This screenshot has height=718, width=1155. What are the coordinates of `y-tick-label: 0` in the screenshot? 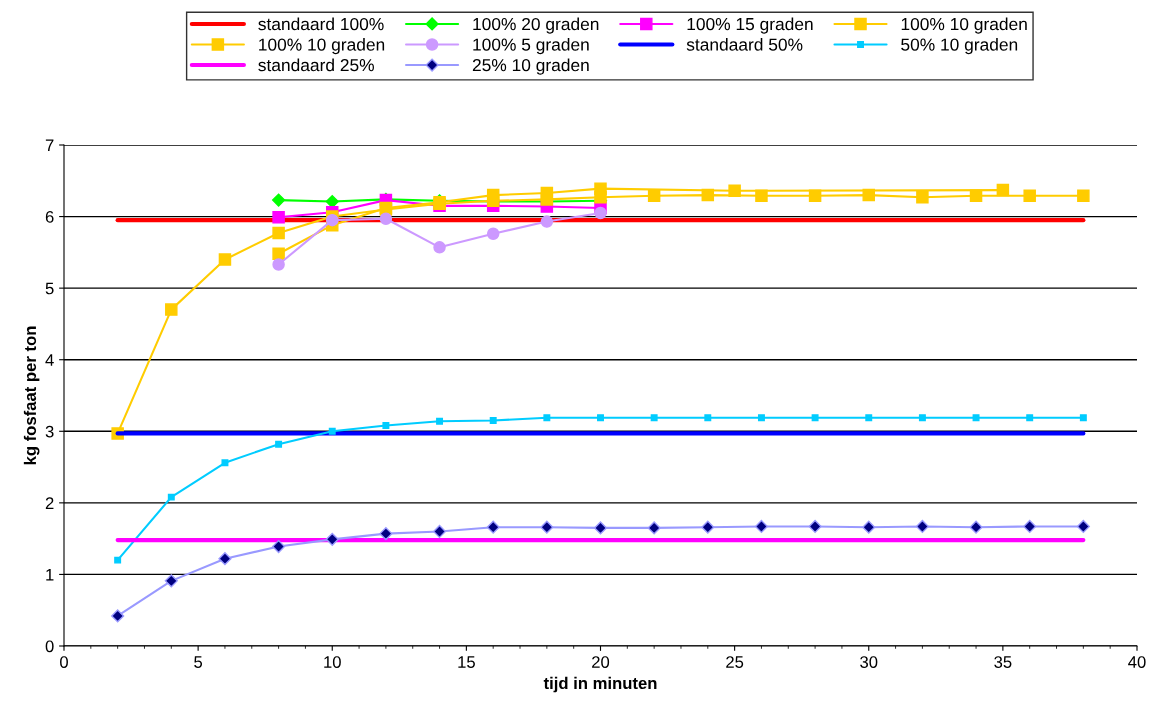 It's located at (49, 646).